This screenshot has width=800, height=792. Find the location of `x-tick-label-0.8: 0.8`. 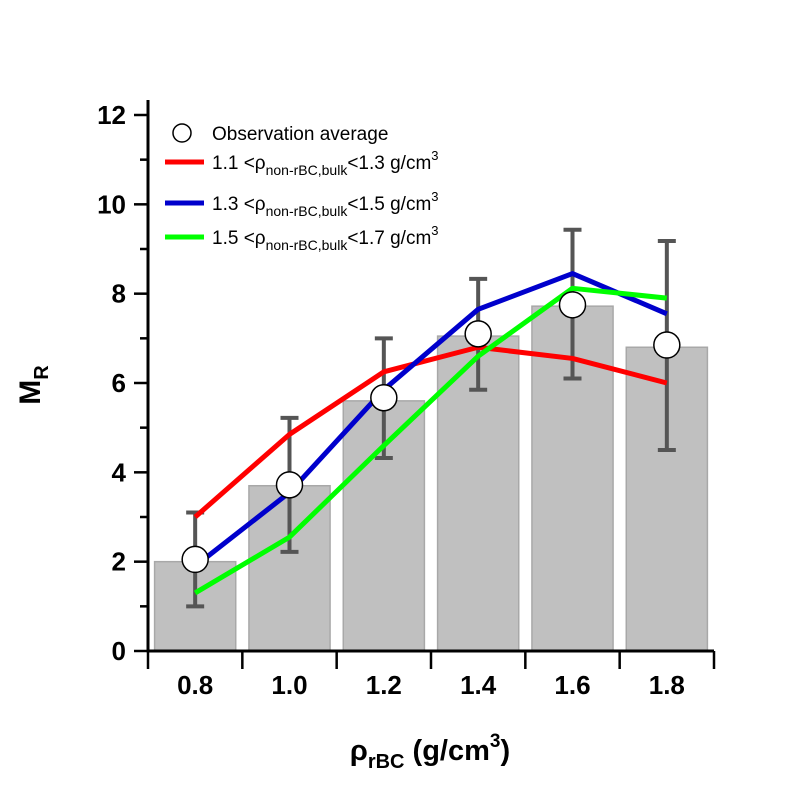

x-tick-label-0.8: 0.8 is located at coordinates (195, 685).